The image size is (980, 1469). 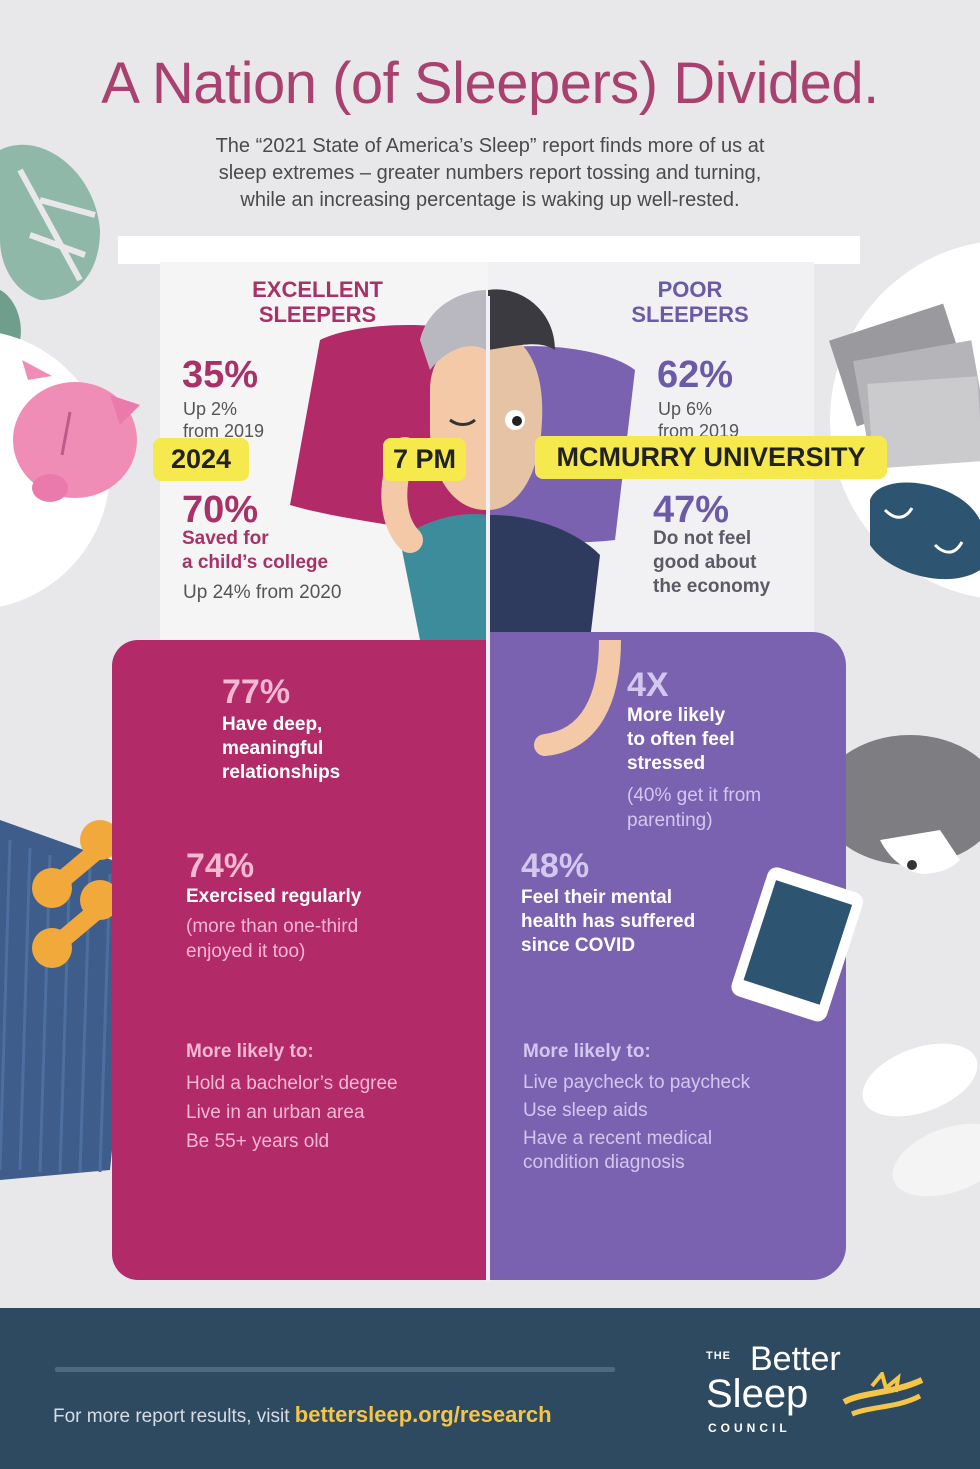 What do you see at coordinates (757, 1394) in the screenshot?
I see `logo-sleep: Sleep` at bounding box center [757, 1394].